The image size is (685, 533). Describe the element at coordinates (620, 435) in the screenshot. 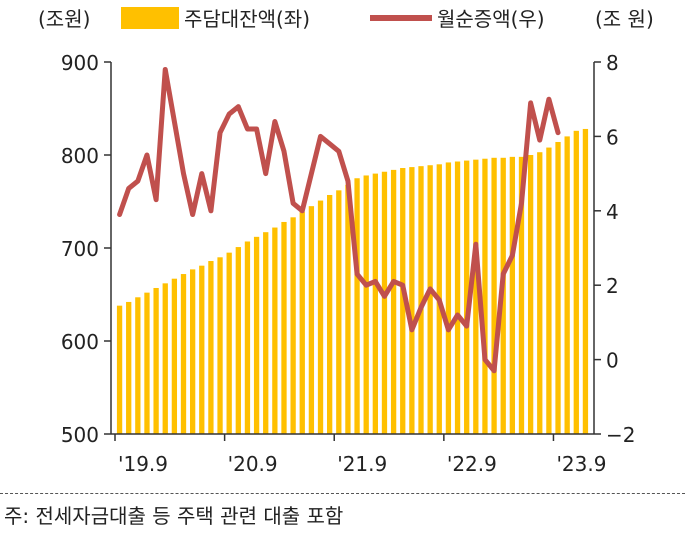

I see `right-tick-label: −2` at that location.